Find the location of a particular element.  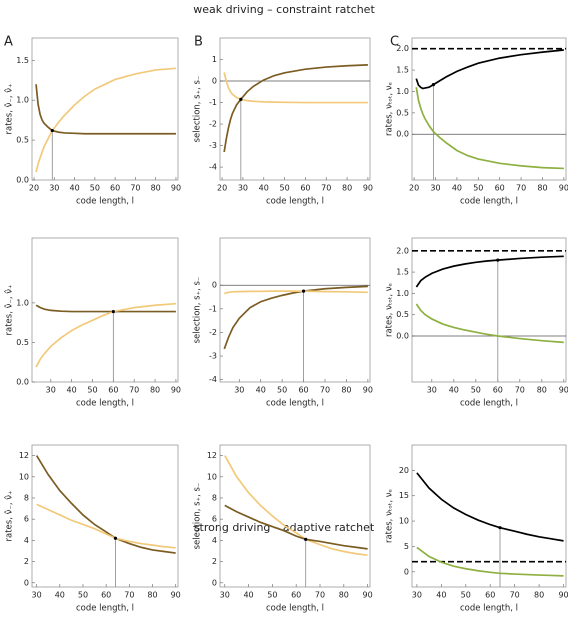

y-tick-label: -2 is located at coordinates (213, 124).